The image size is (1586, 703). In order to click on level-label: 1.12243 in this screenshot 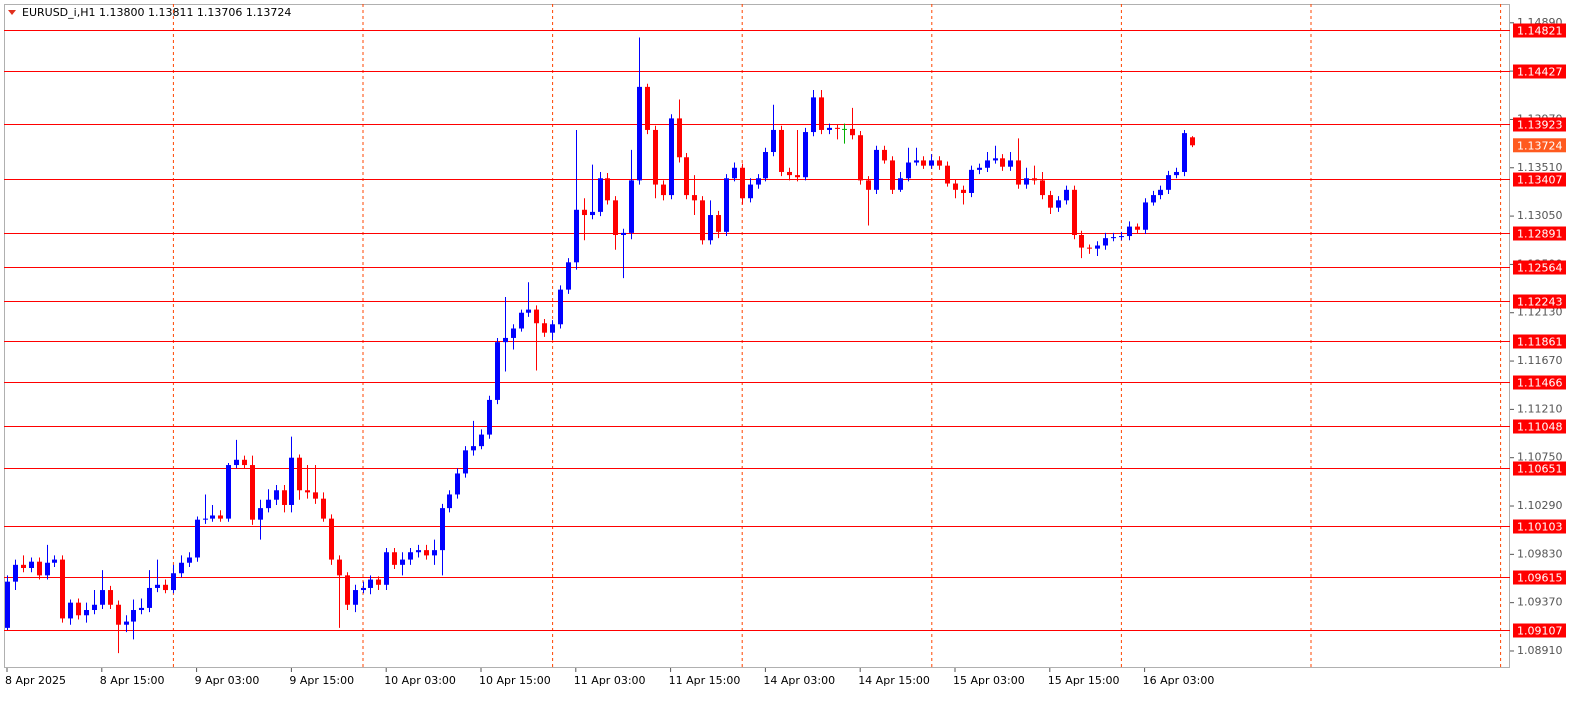, I will do `click(1540, 302)`.